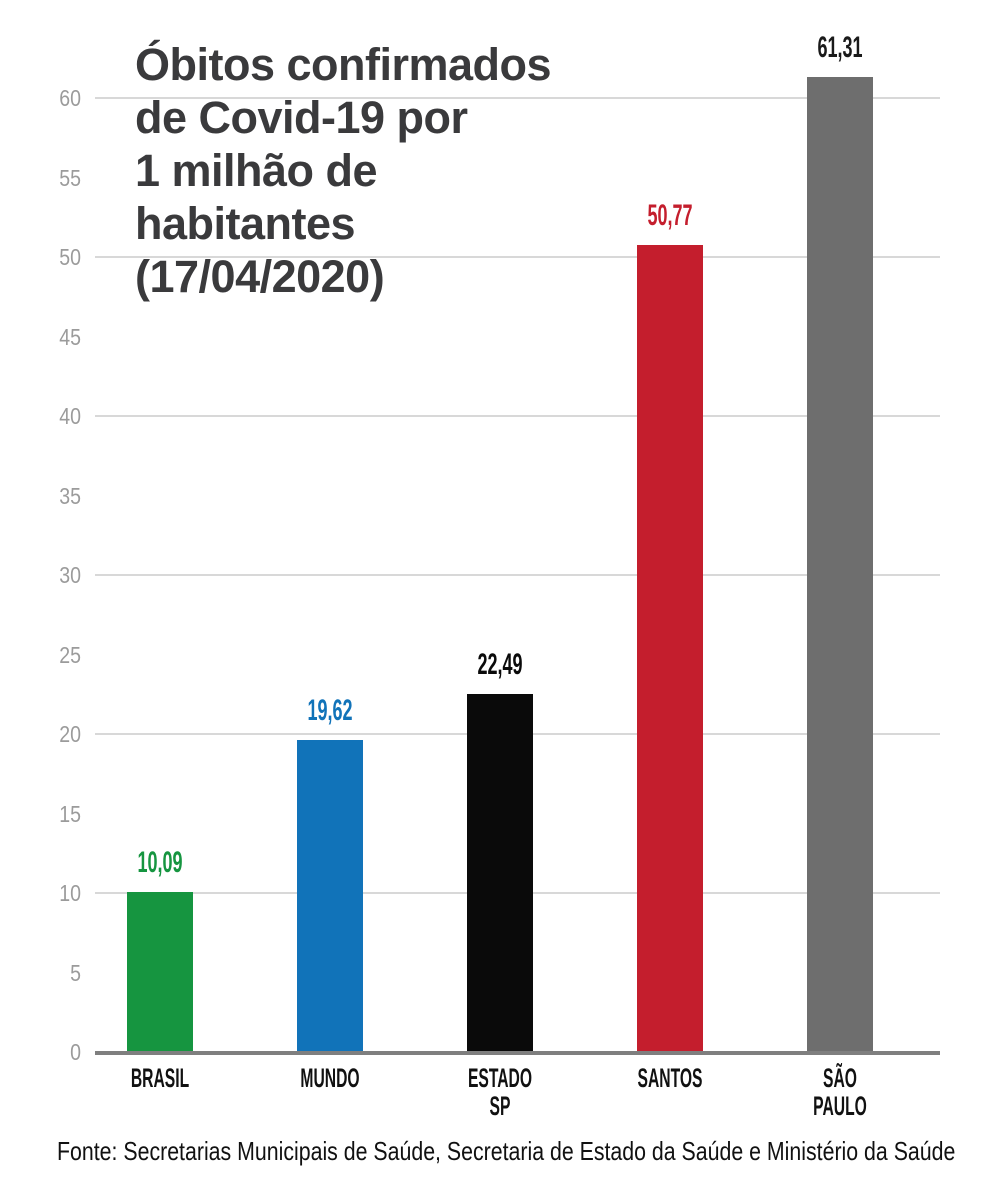  Describe the element at coordinates (70, 575) in the screenshot. I see `y-tick-label: 30` at that location.